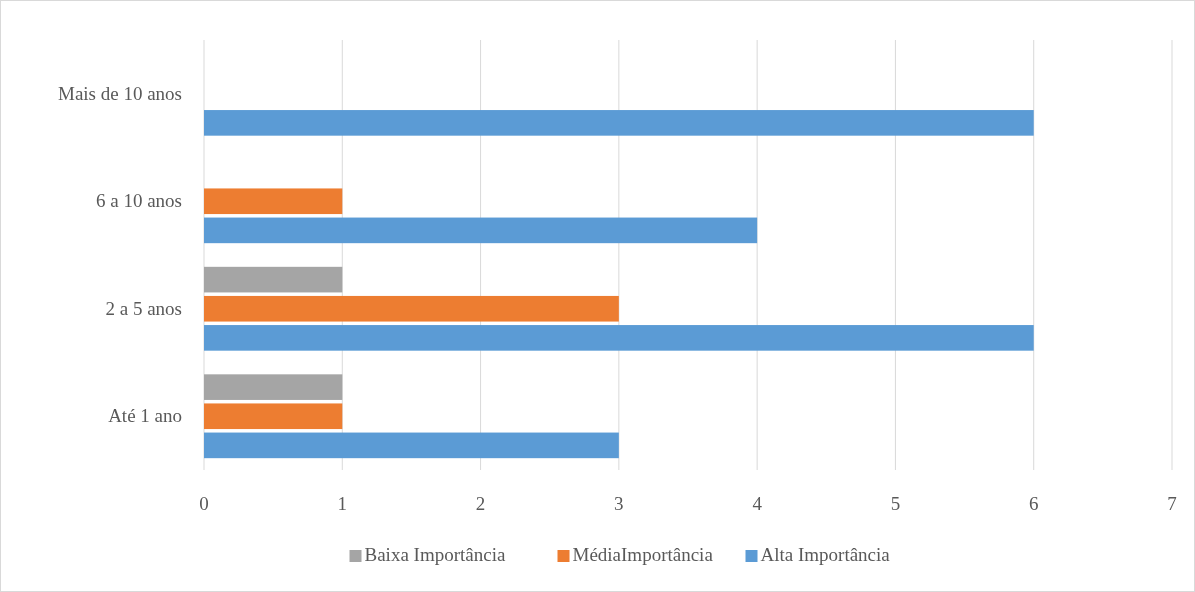 This screenshot has height=592, width=1195. I want to click on x-tick-label: 4, so click(757, 503).